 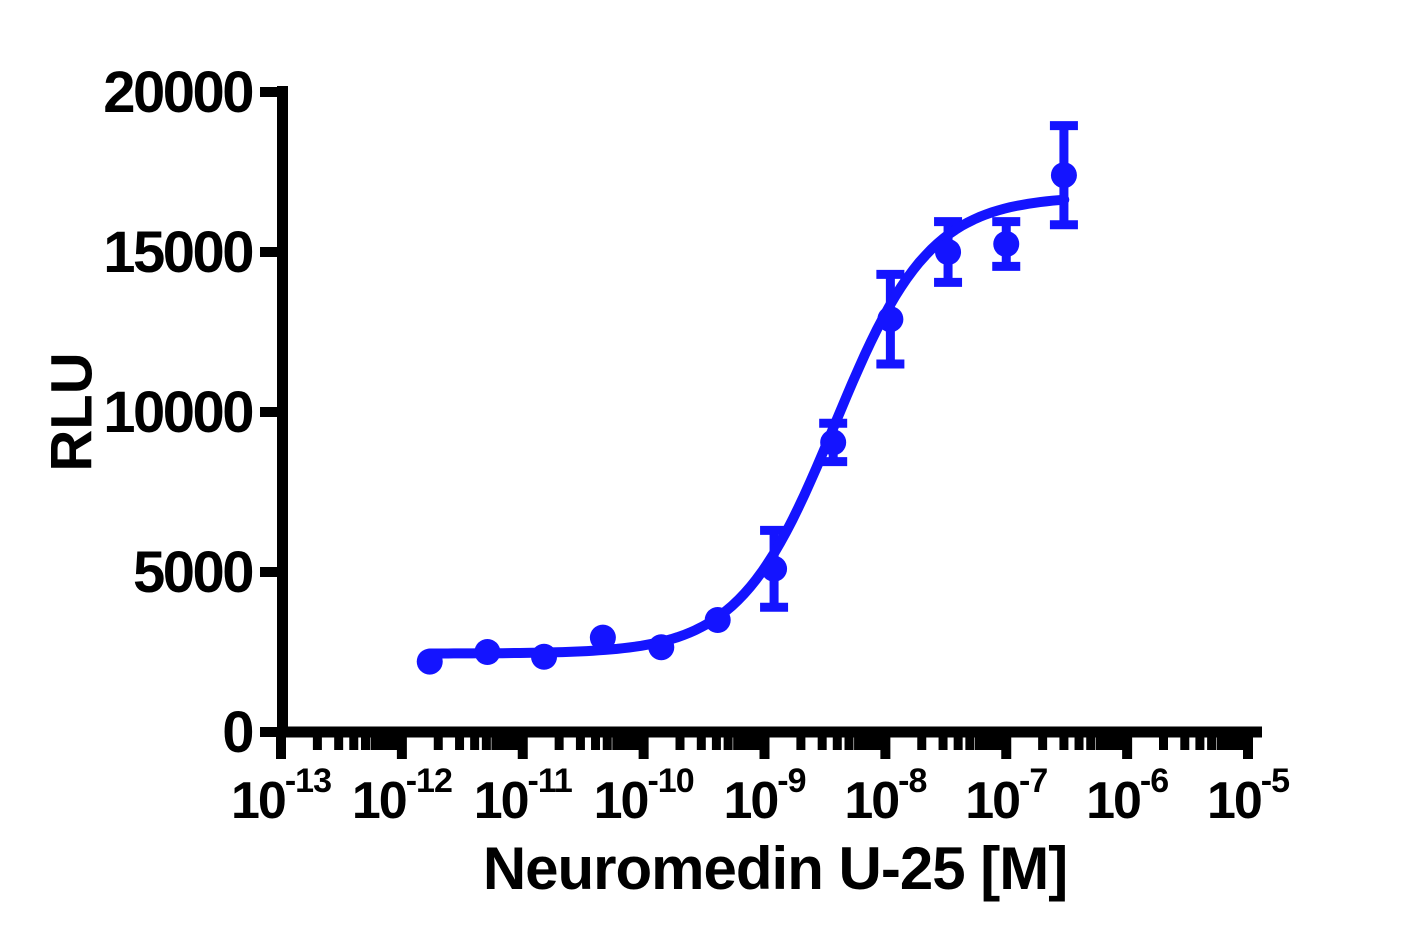 What do you see at coordinates (177, 252) in the screenshot?
I see `y-tick-label: 15000` at bounding box center [177, 252].